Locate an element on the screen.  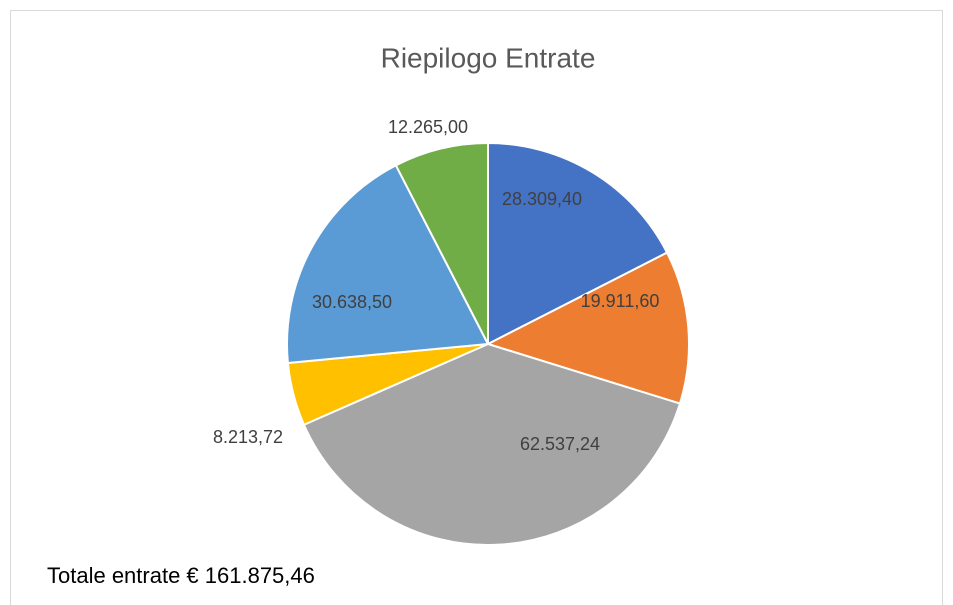
data-label: 28.309,40 is located at coordinates (542, 199).